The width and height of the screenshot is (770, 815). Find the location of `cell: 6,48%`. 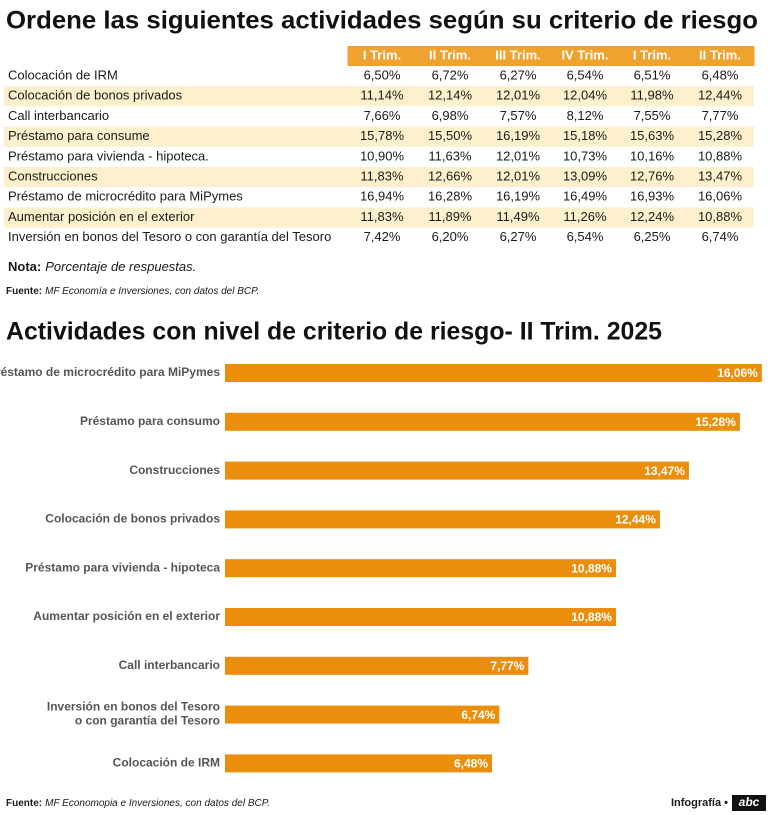

cell: 6,48% is located at coordinates (720, 75).